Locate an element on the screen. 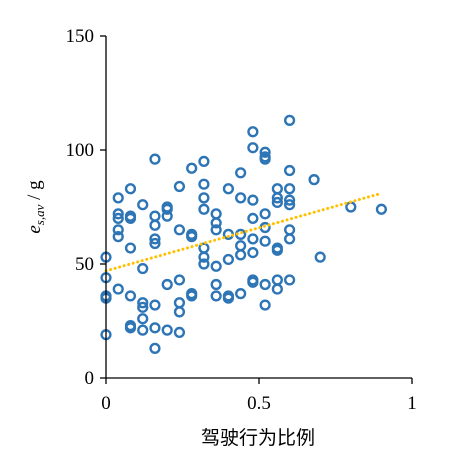  trendline is located at coordinates (243, 232).